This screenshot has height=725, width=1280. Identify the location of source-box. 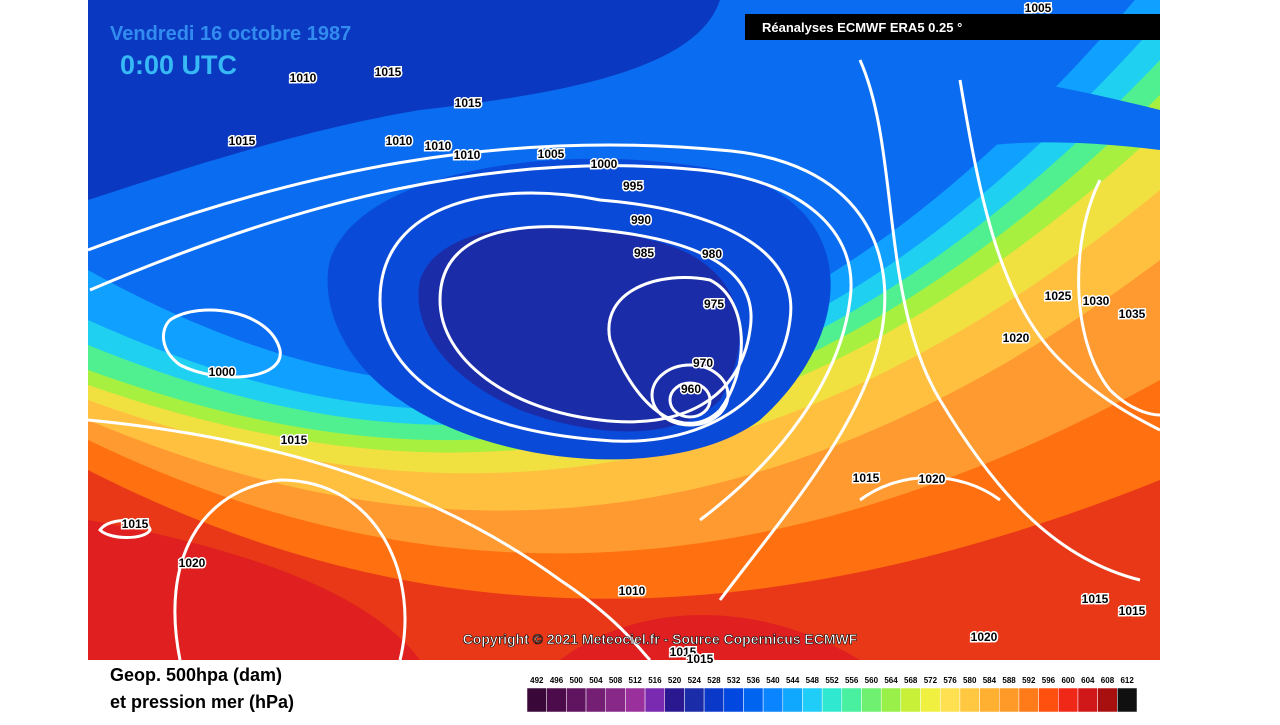
(952, 27).